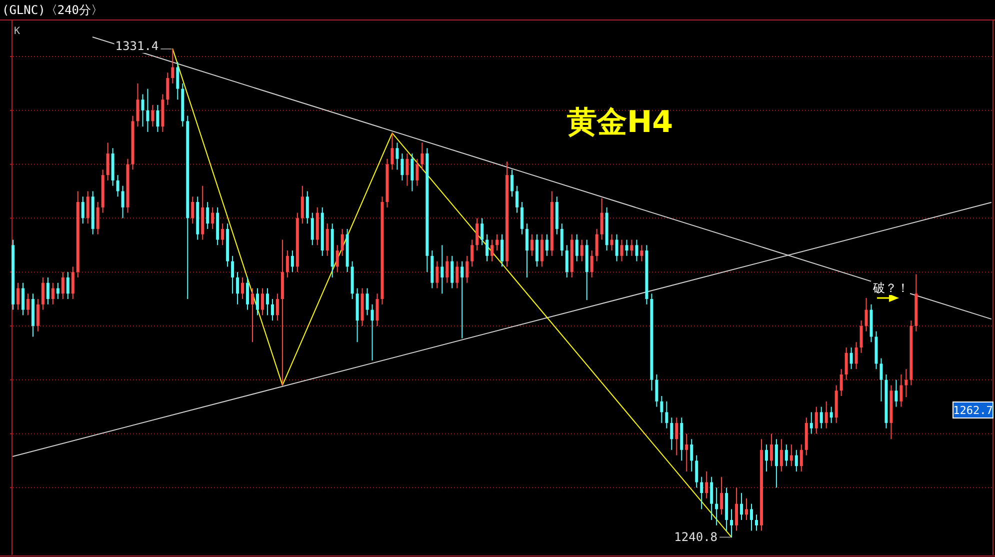 Image resolution: width=995 pixels, height=557 pixels. I want to click on annotation: 1331.4, so click(137, 45).